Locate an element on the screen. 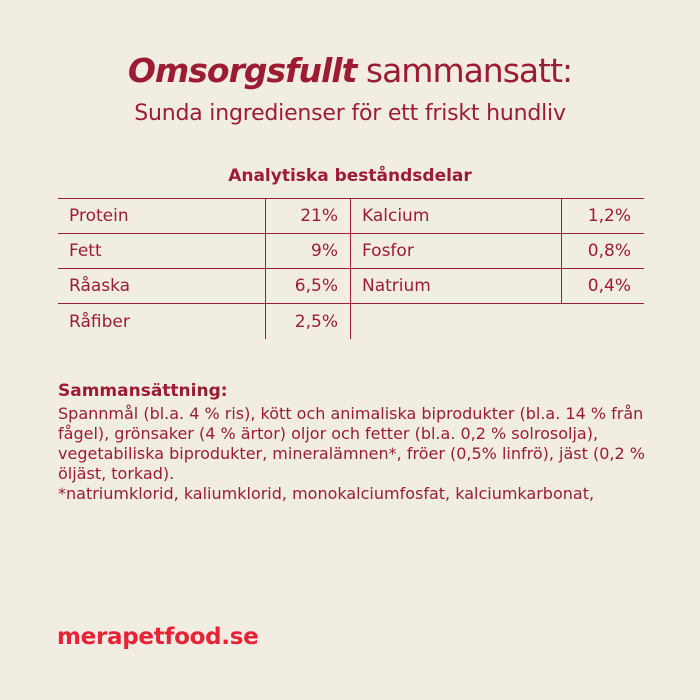 This screenshot has width=700, height=700. page-title: Omsorgsfullt sammansatt: is located at coordinates (350, 70).